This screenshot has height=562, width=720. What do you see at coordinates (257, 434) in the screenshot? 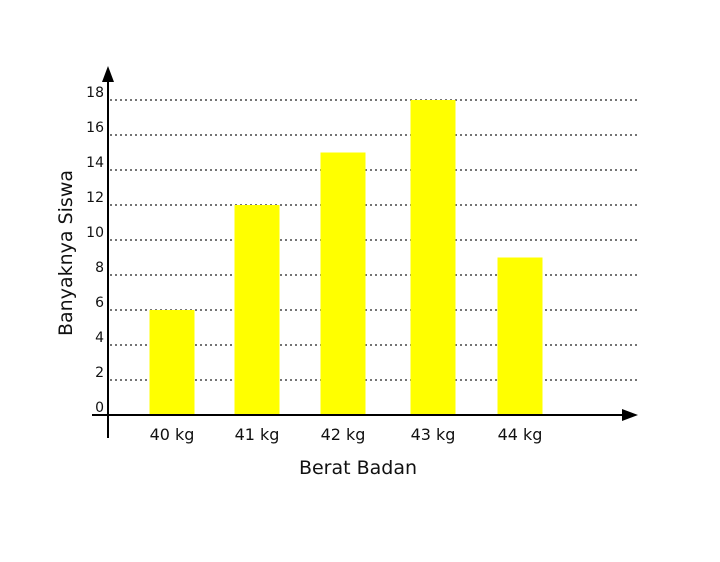
I see `x-tick-label: 41 kg` at bounding box center [257, 434].